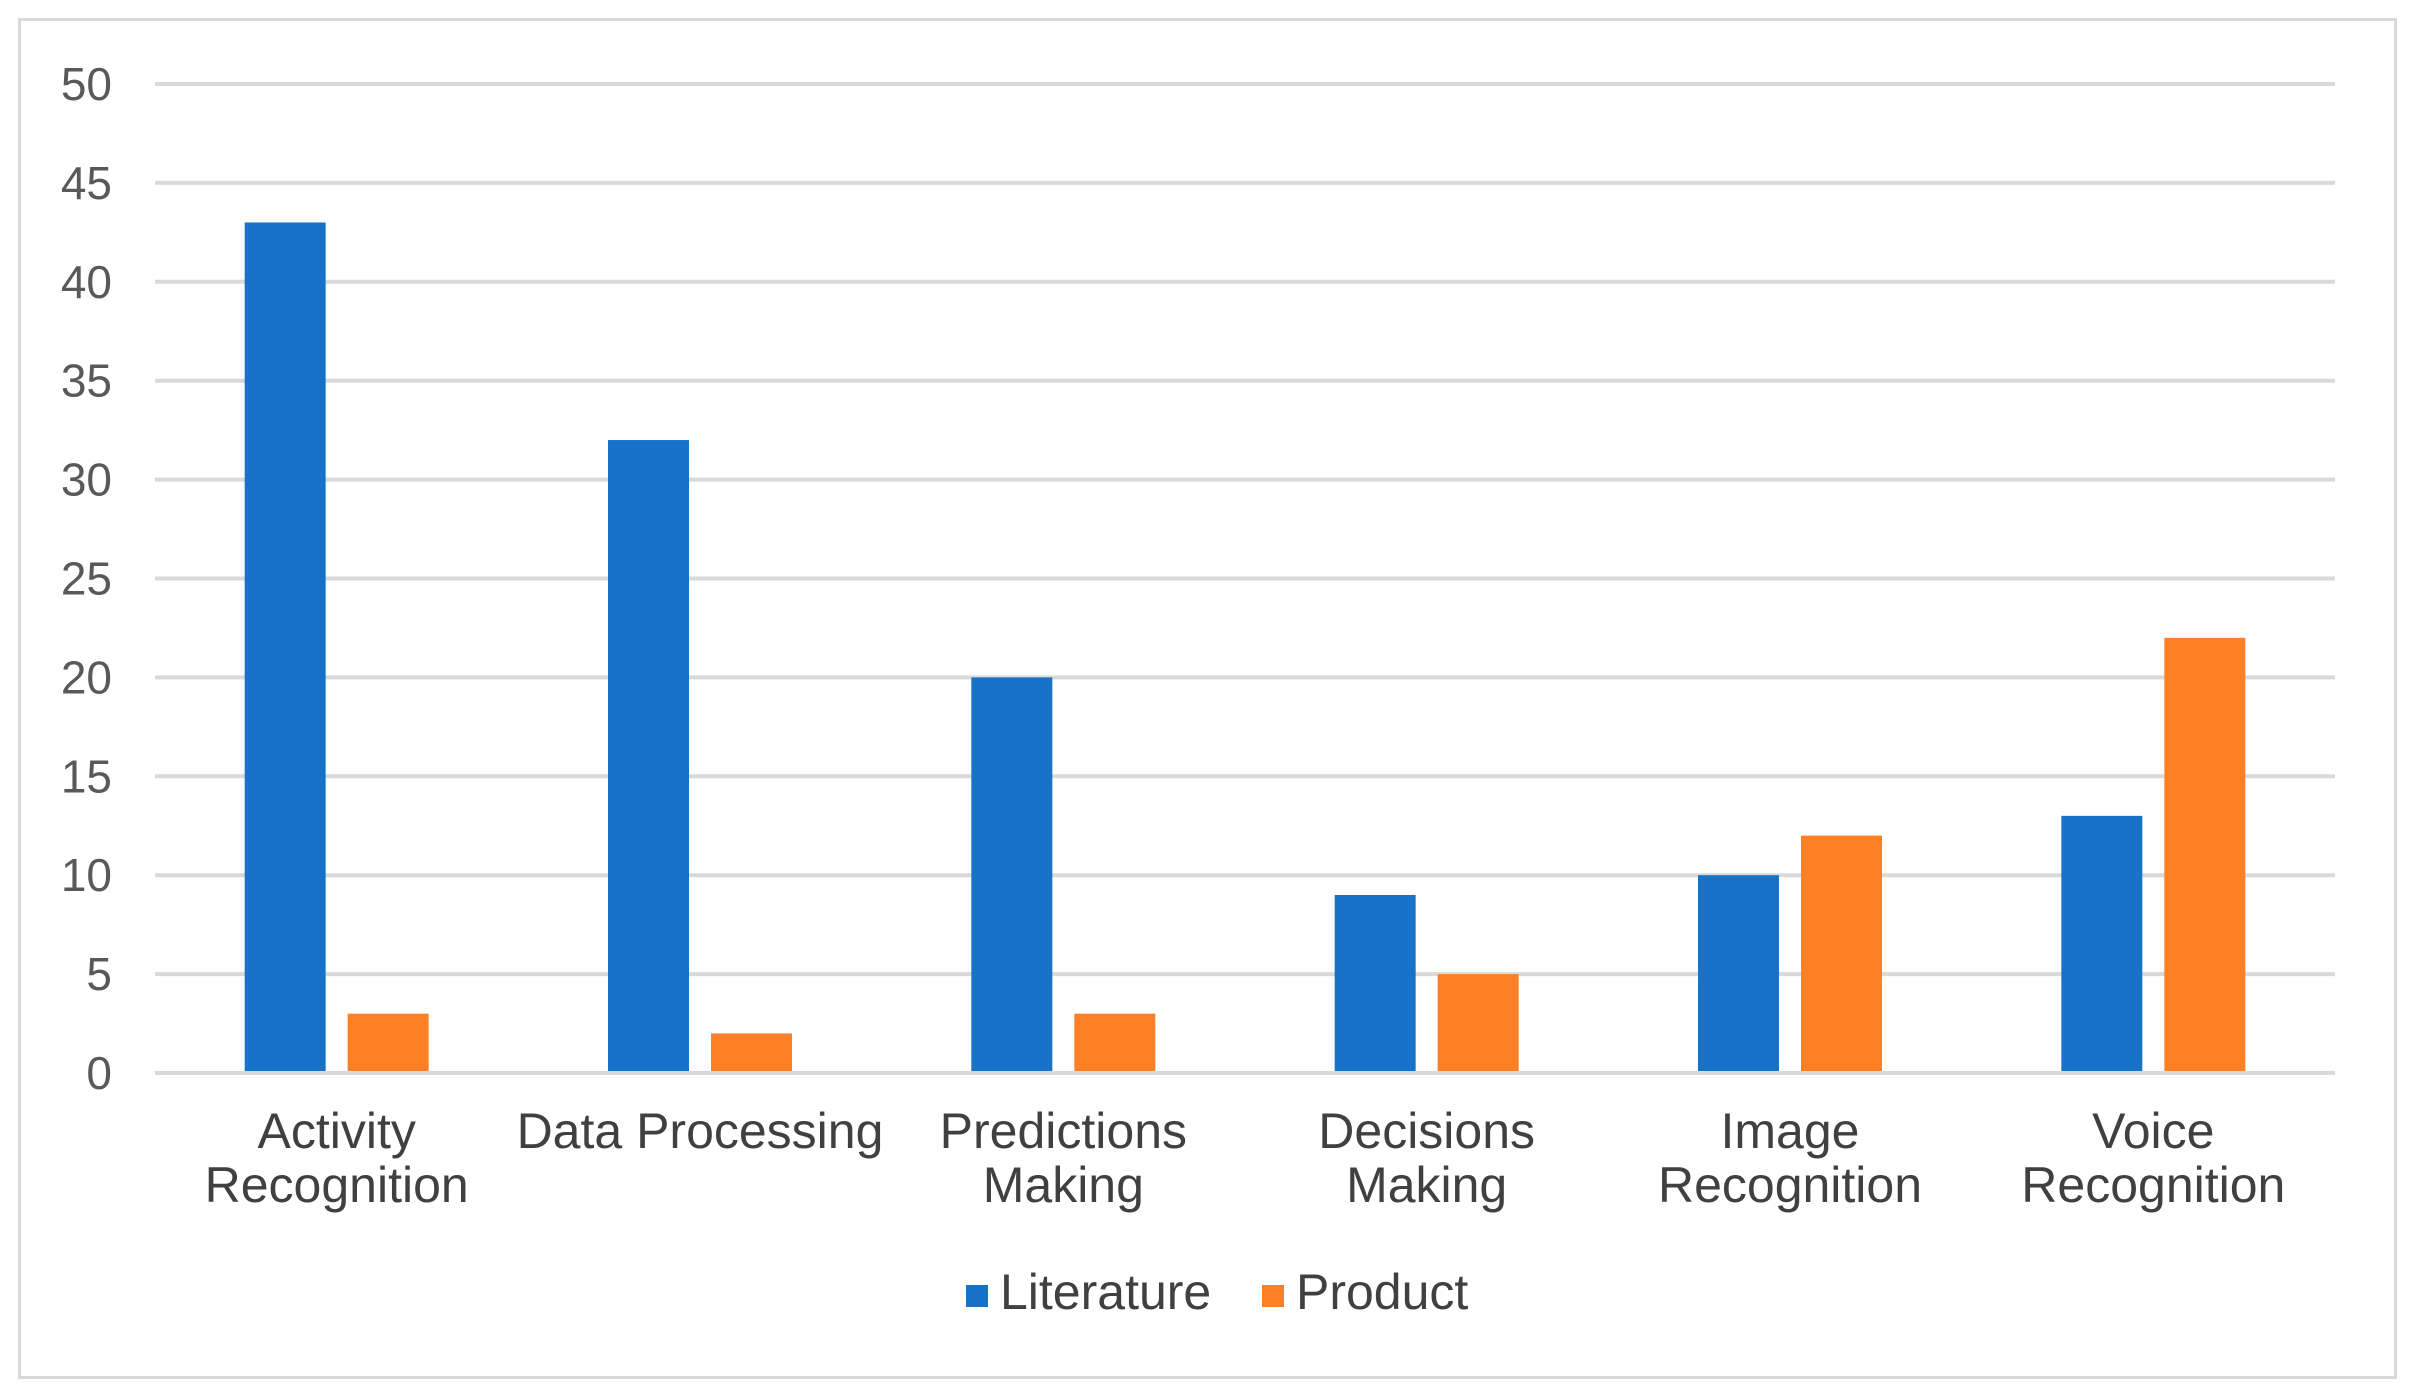  I want to click on legend-label-literature: Literature, so click(1105, 1292).